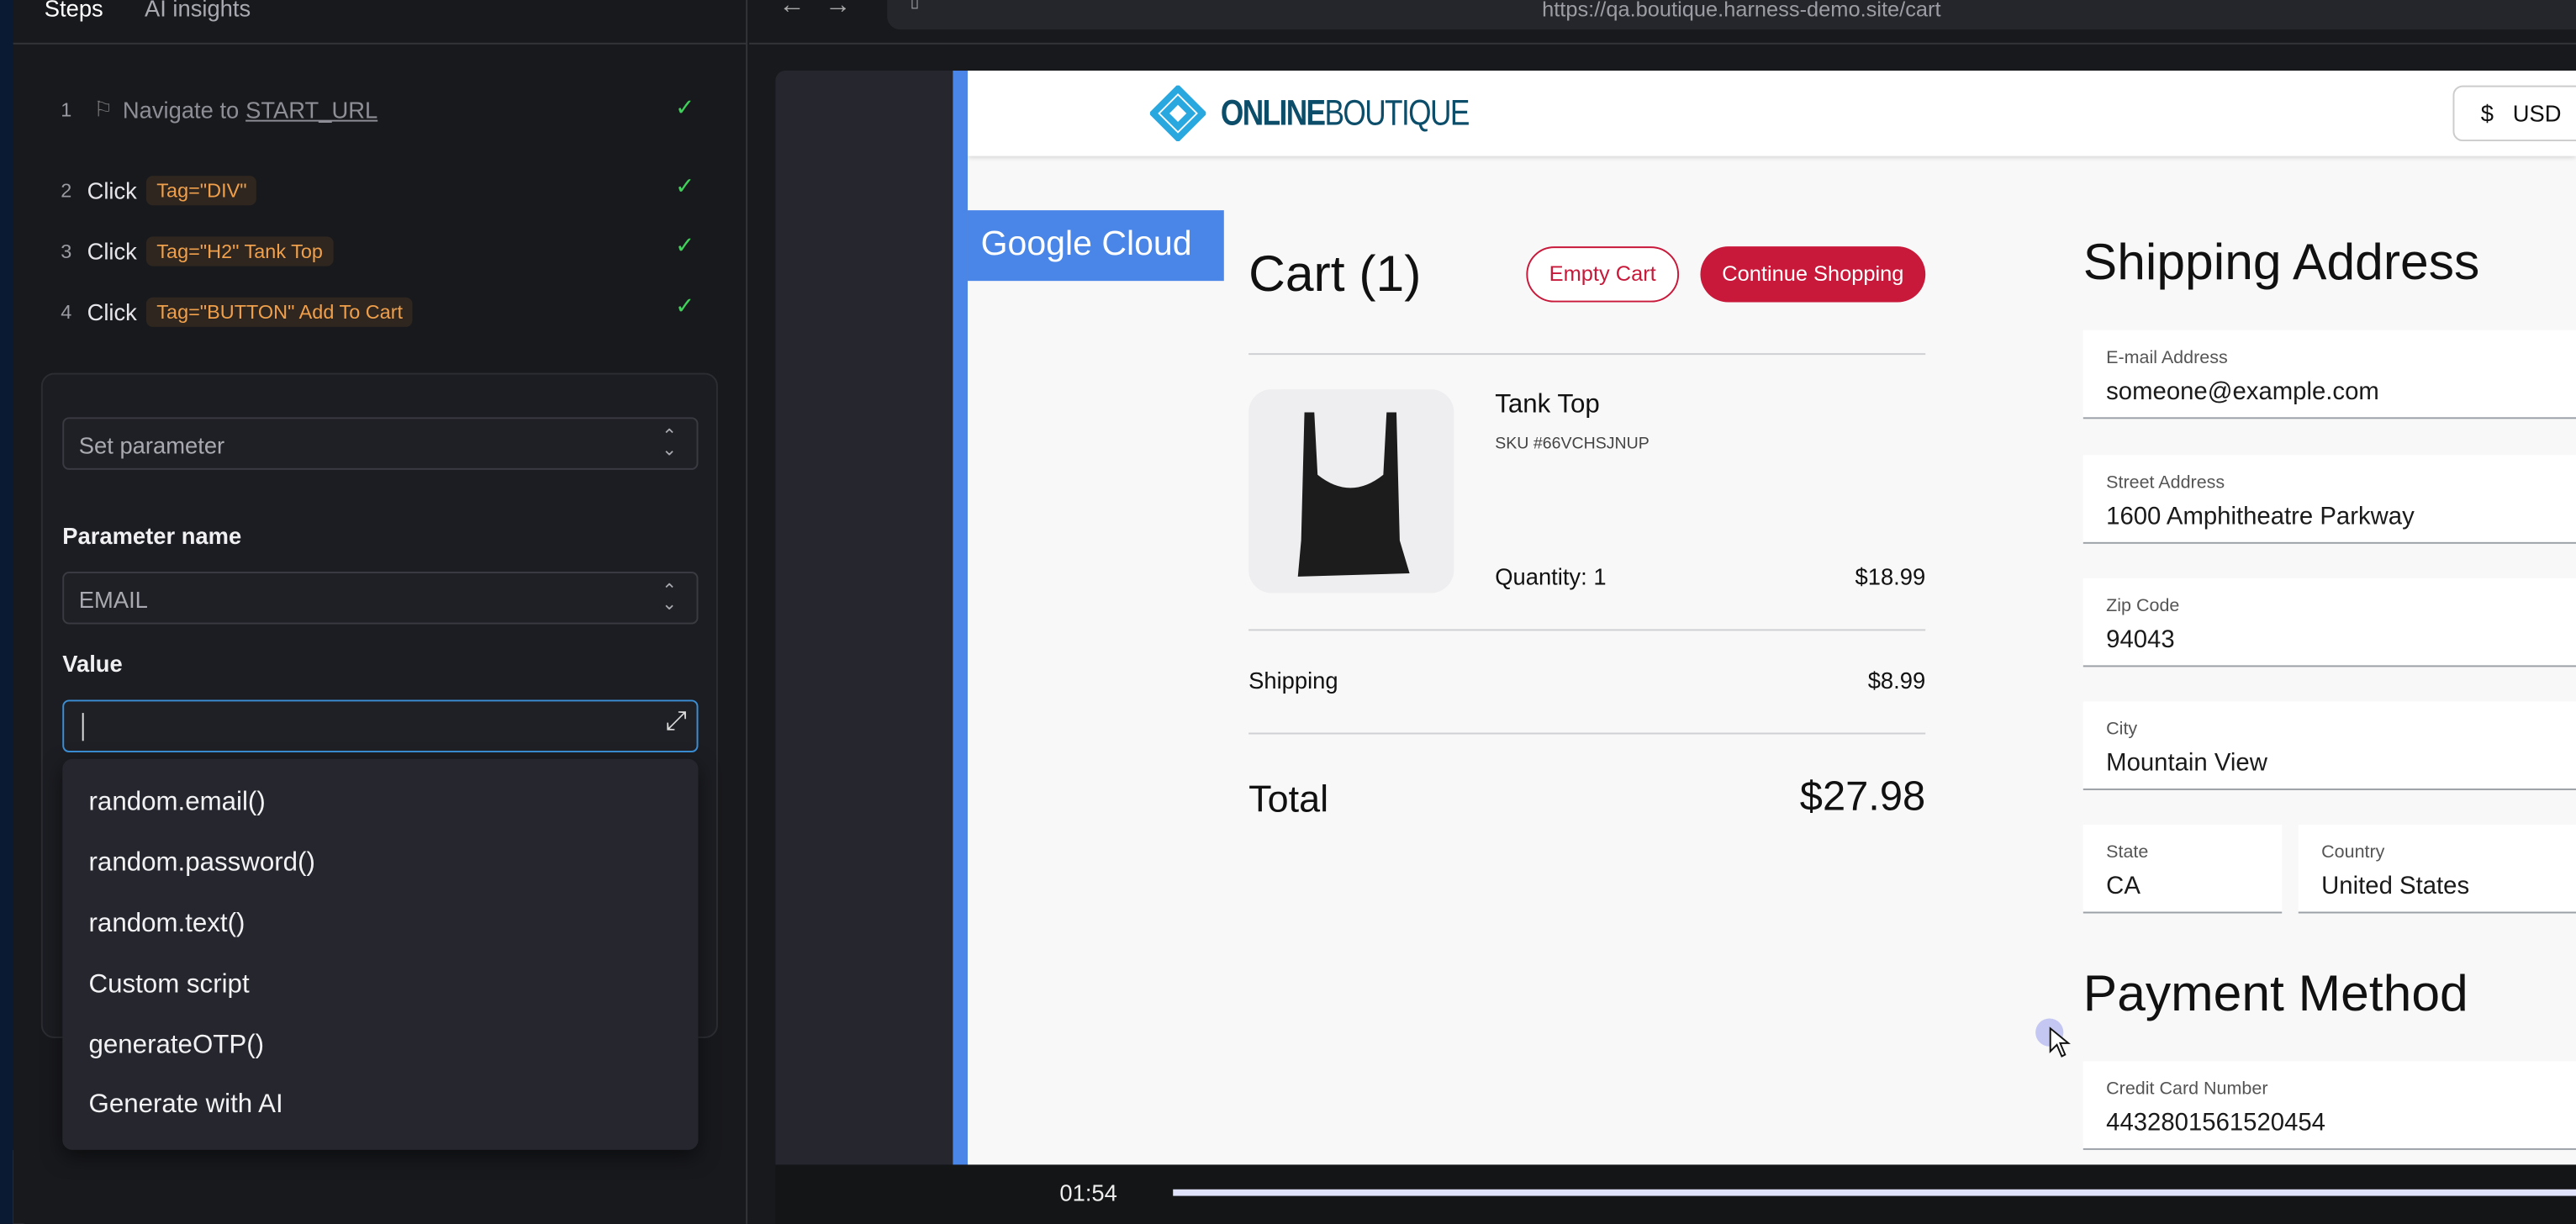 The height and width of the screenshot is (1224, 2576). Describe the element at coordinates (1551, 576) in the screenshot. I see `product-quantity: Quantity: 1` at that location.